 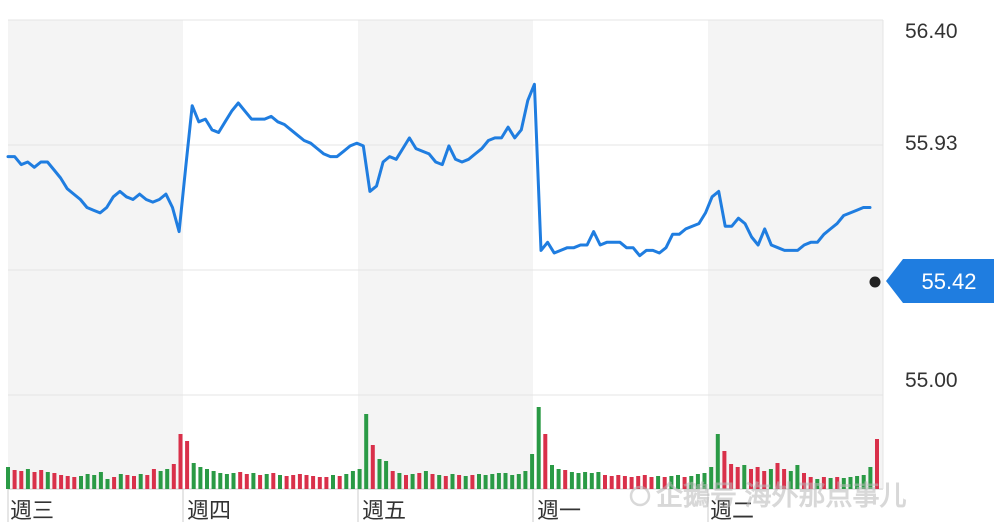 What do you see at coordinates (442, 448) in the screenshot?
I see `volume-bars` at bounding box center [442, 448].